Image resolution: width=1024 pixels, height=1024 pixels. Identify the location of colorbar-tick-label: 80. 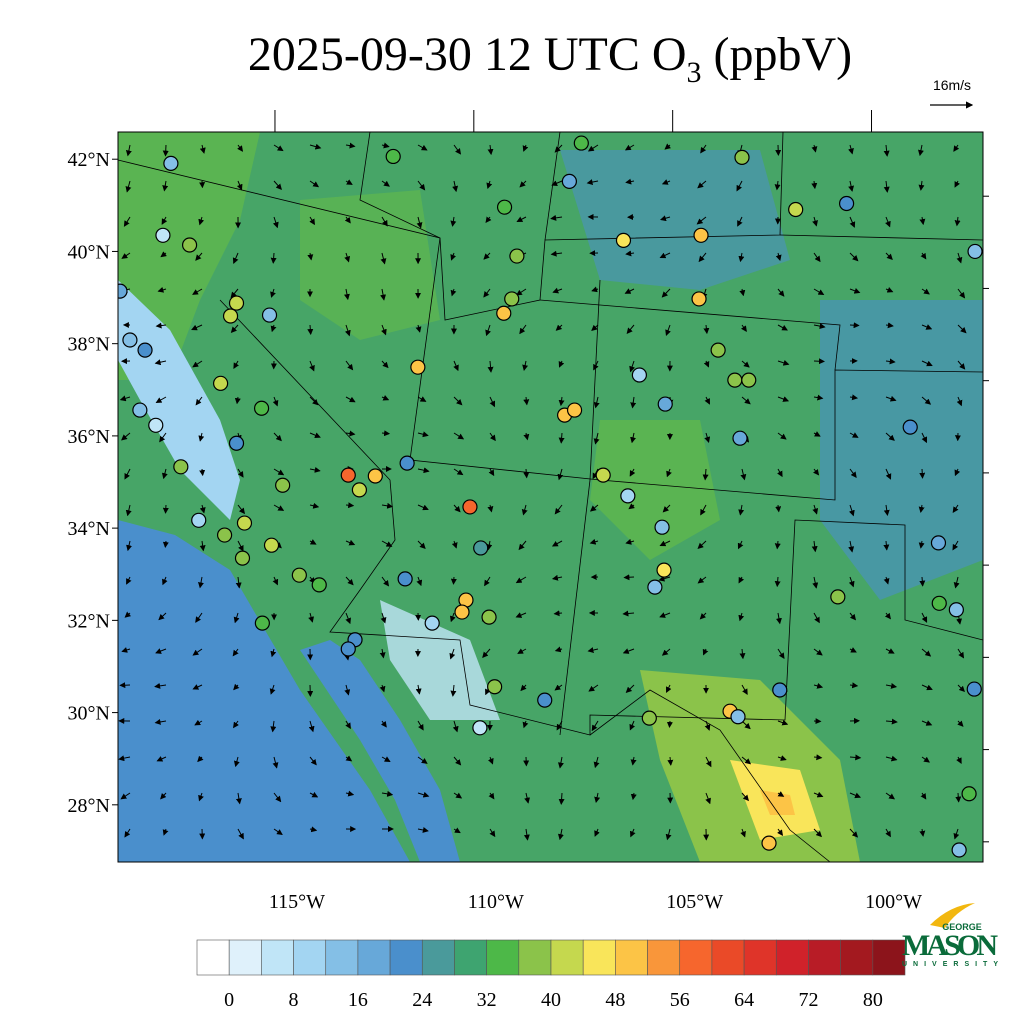
(873, 1000).